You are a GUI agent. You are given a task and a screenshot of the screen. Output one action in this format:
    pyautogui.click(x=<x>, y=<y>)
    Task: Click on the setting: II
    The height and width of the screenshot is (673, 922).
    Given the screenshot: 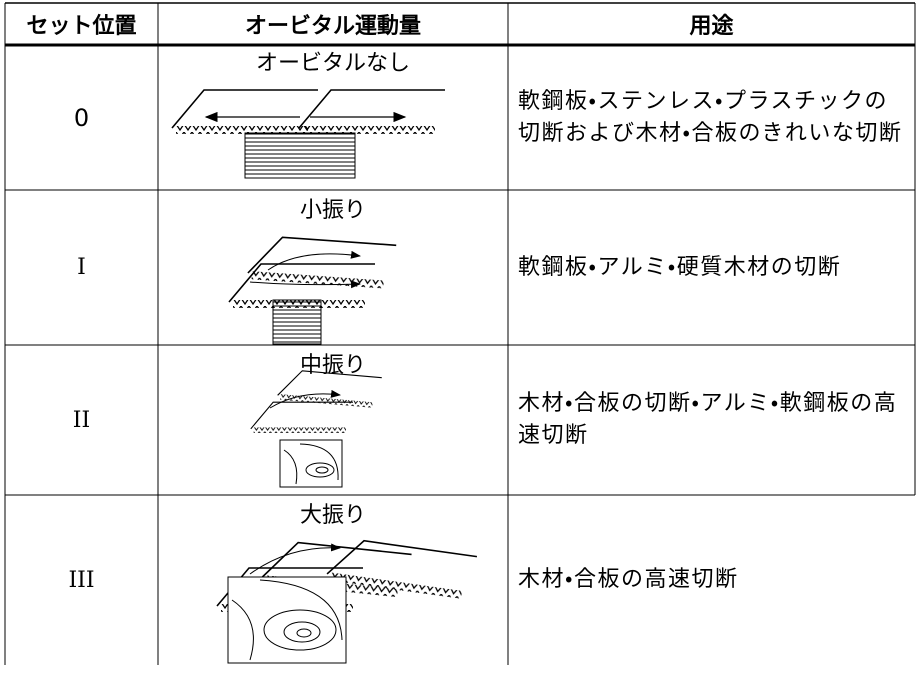 What is the action you would take?
    pyautogui.click(x=81, y=420)
    